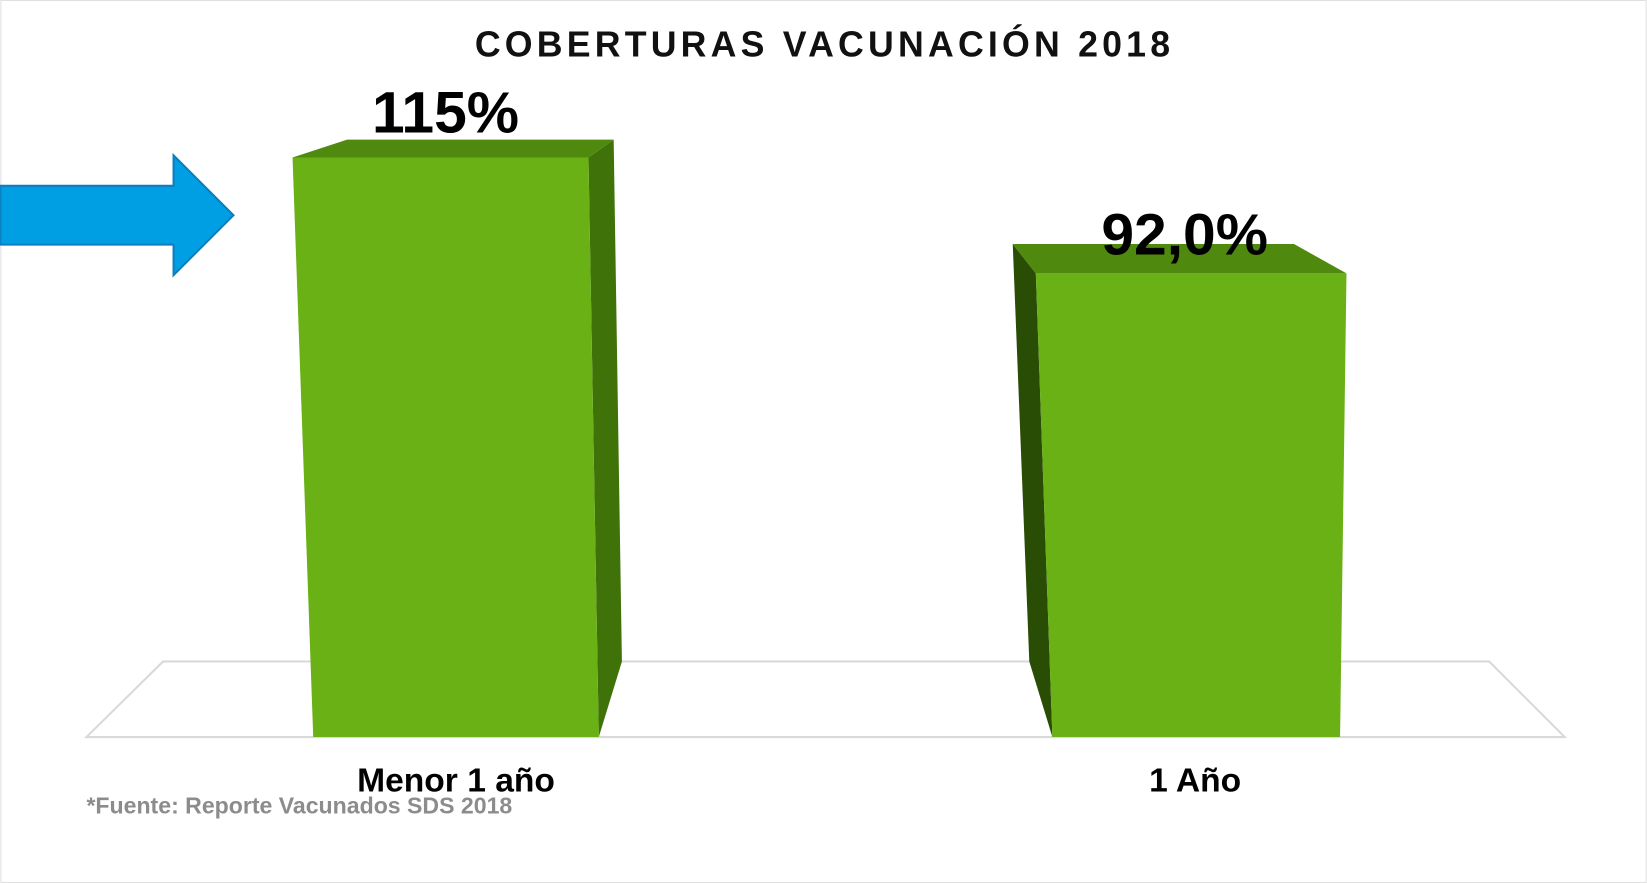  What do you see at coordinates (456, 781) in the screenshot?
I see `x-tick-label: Menor 1 año` at bounding box center [456, 781].